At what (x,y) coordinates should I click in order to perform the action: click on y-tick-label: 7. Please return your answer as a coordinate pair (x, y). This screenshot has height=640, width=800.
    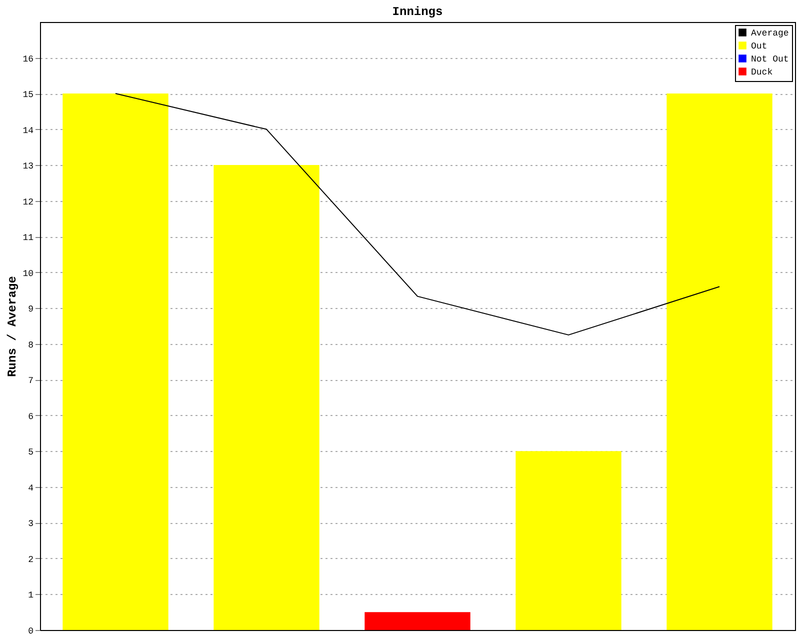
    Looking at the image, I should click on (31, 381).